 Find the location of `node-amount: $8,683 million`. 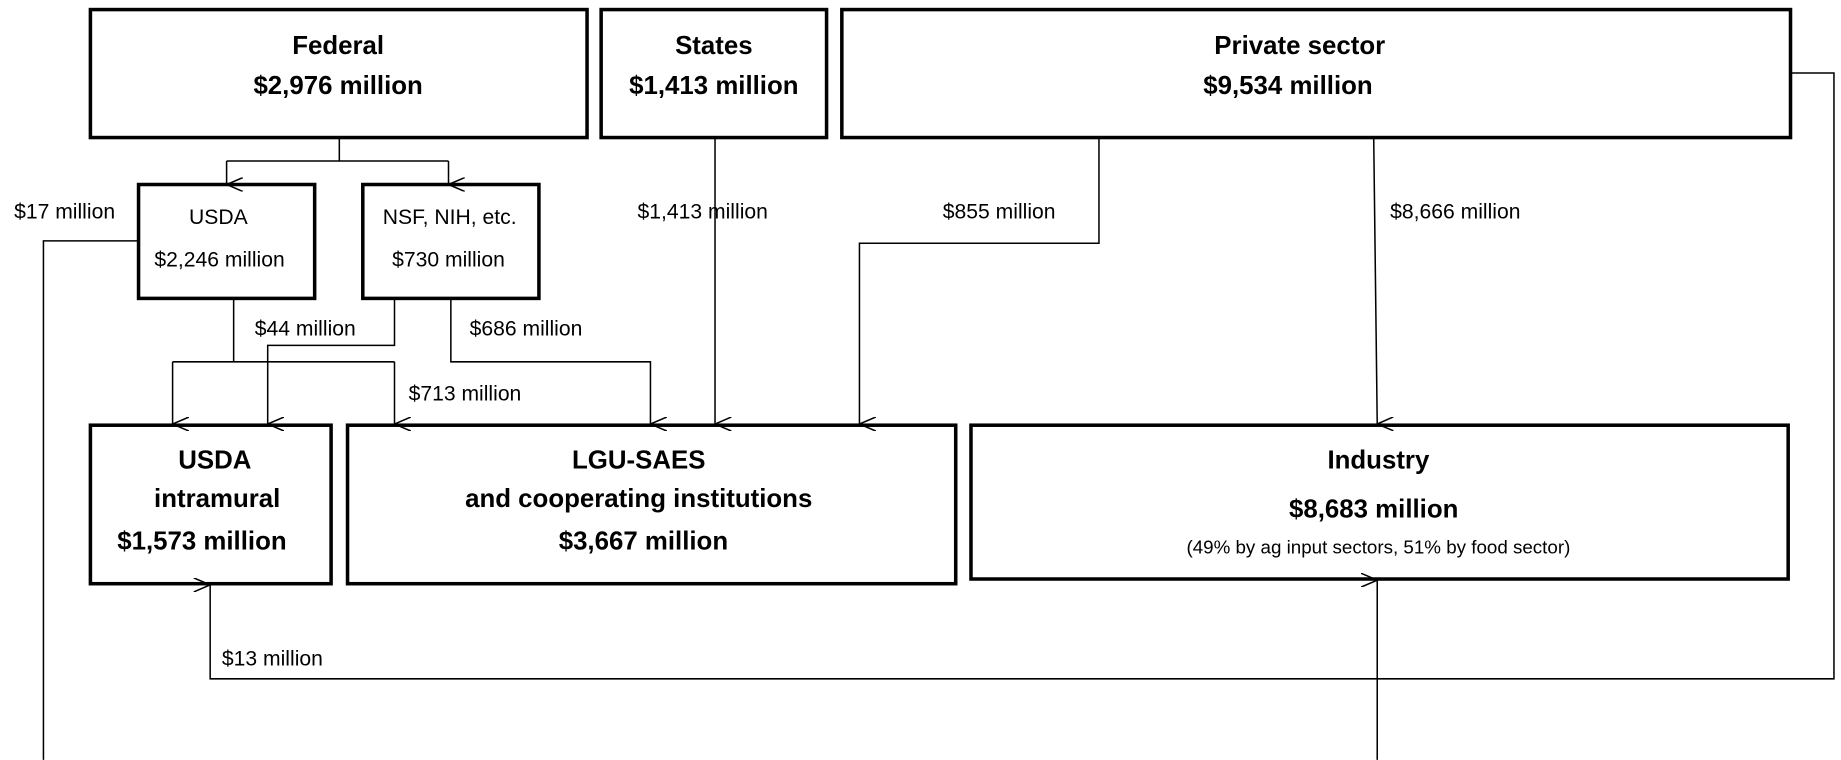

node-amount: $8,683 million is located at coordinates (1373, 510).